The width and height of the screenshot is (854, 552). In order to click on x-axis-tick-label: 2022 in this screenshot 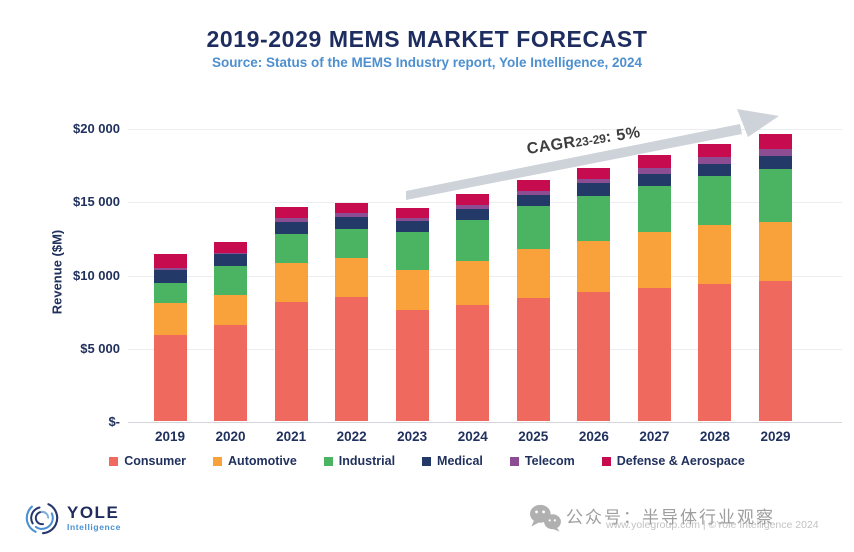, I will do `click(351, 436)`.